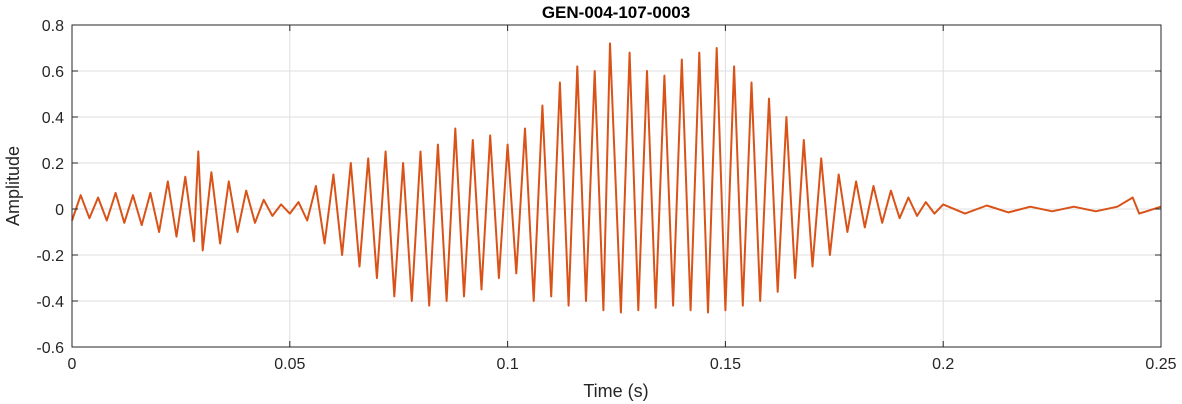  Describe the element at coordinates (53, 72) in the screenshot. I see `y-tick-label: 0.6` at that location.